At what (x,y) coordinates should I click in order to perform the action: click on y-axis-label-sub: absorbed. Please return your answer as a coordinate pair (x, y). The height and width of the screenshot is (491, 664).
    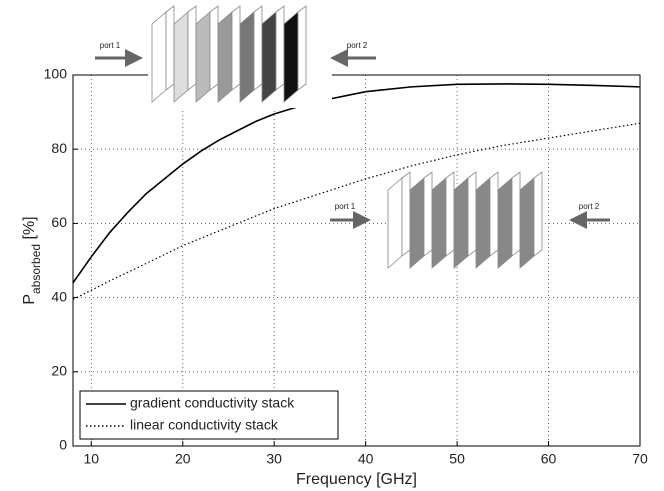
    Looking at the image, I should click on (36, 269).